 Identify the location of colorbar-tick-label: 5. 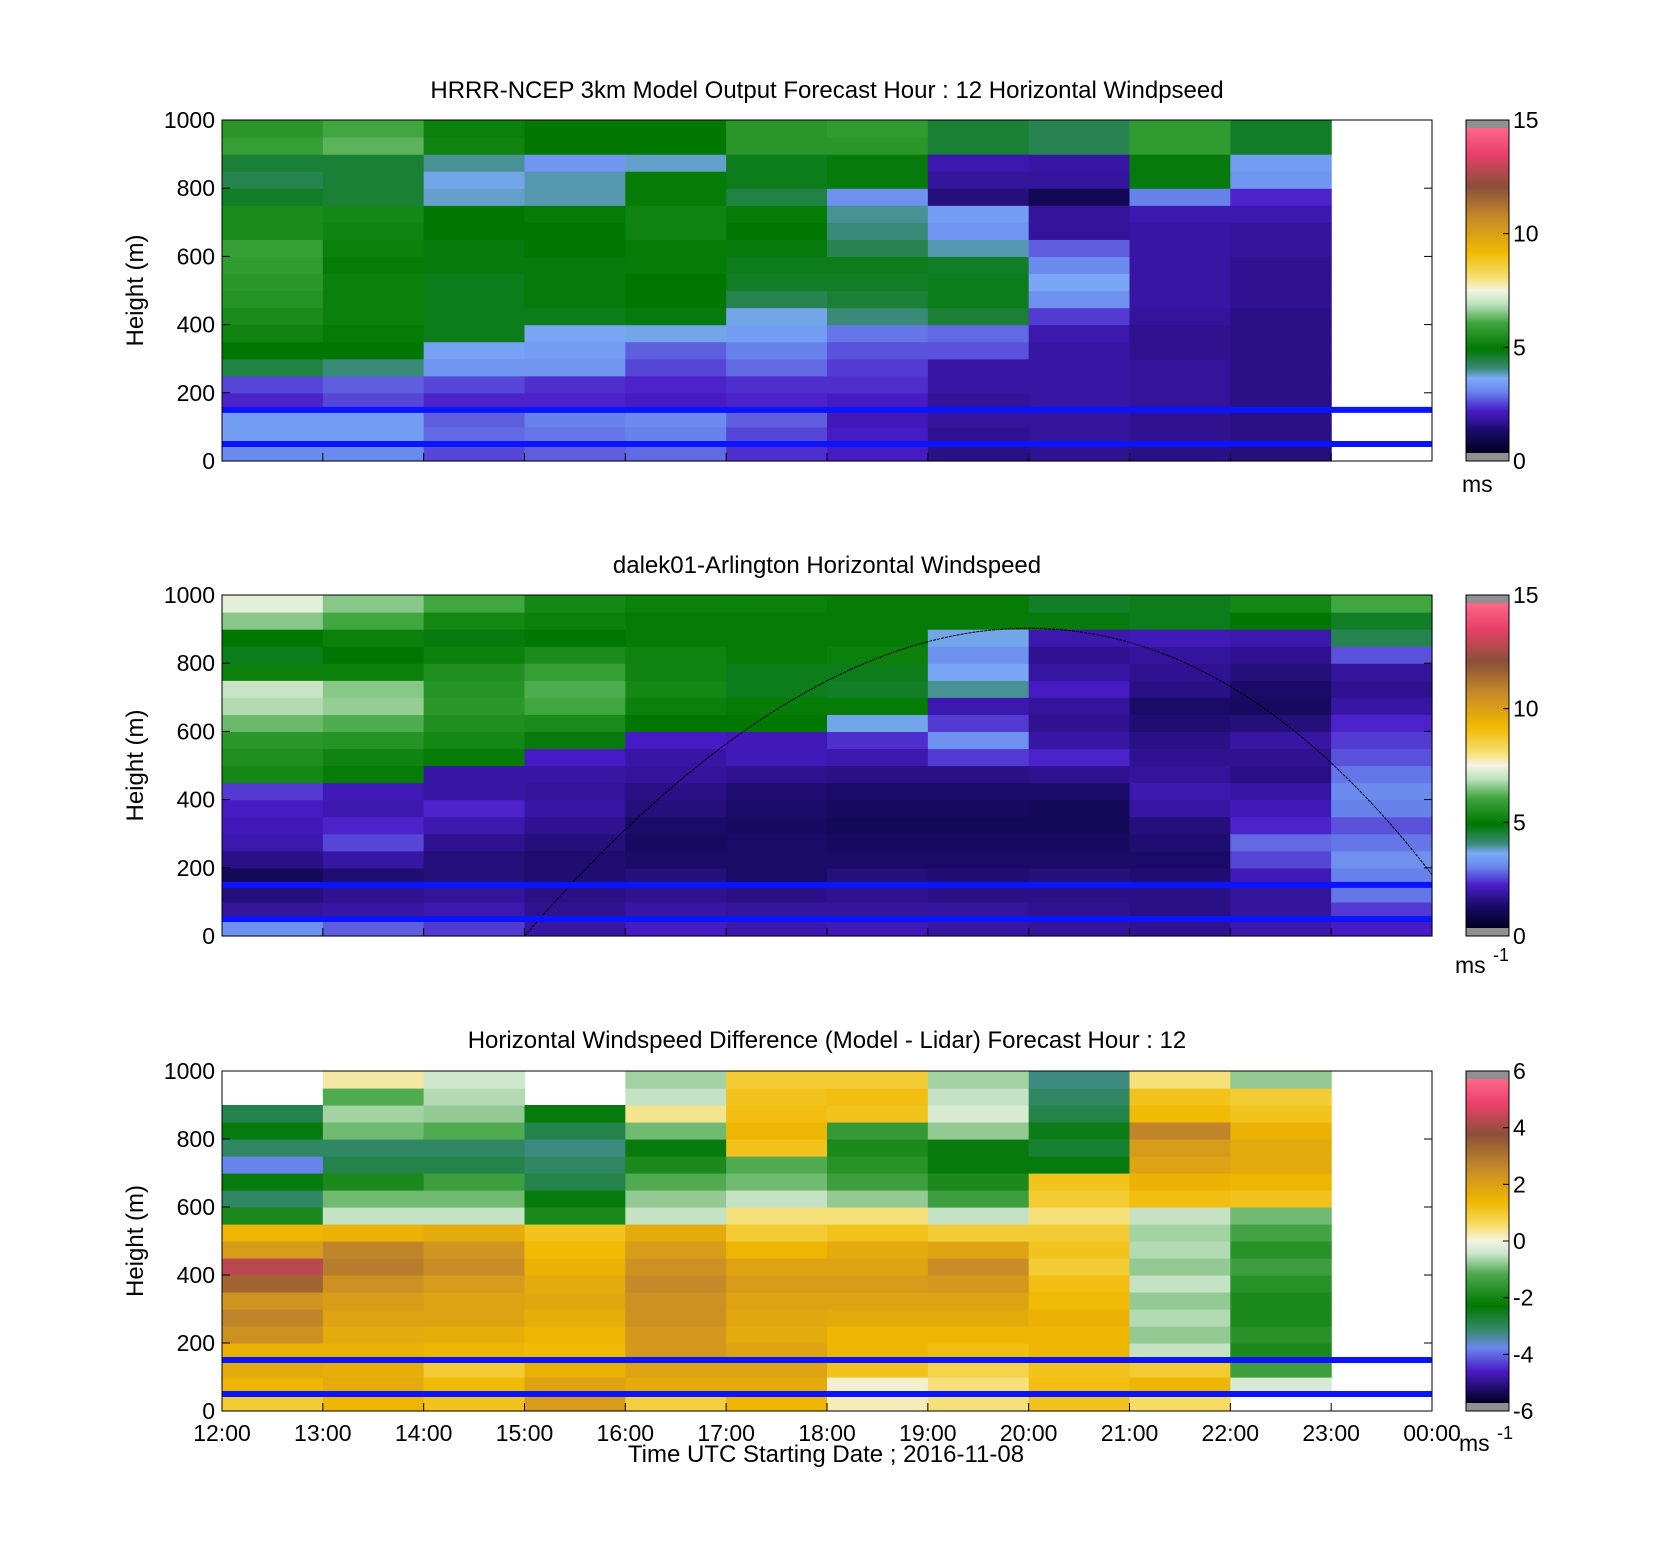
(1519, 822).